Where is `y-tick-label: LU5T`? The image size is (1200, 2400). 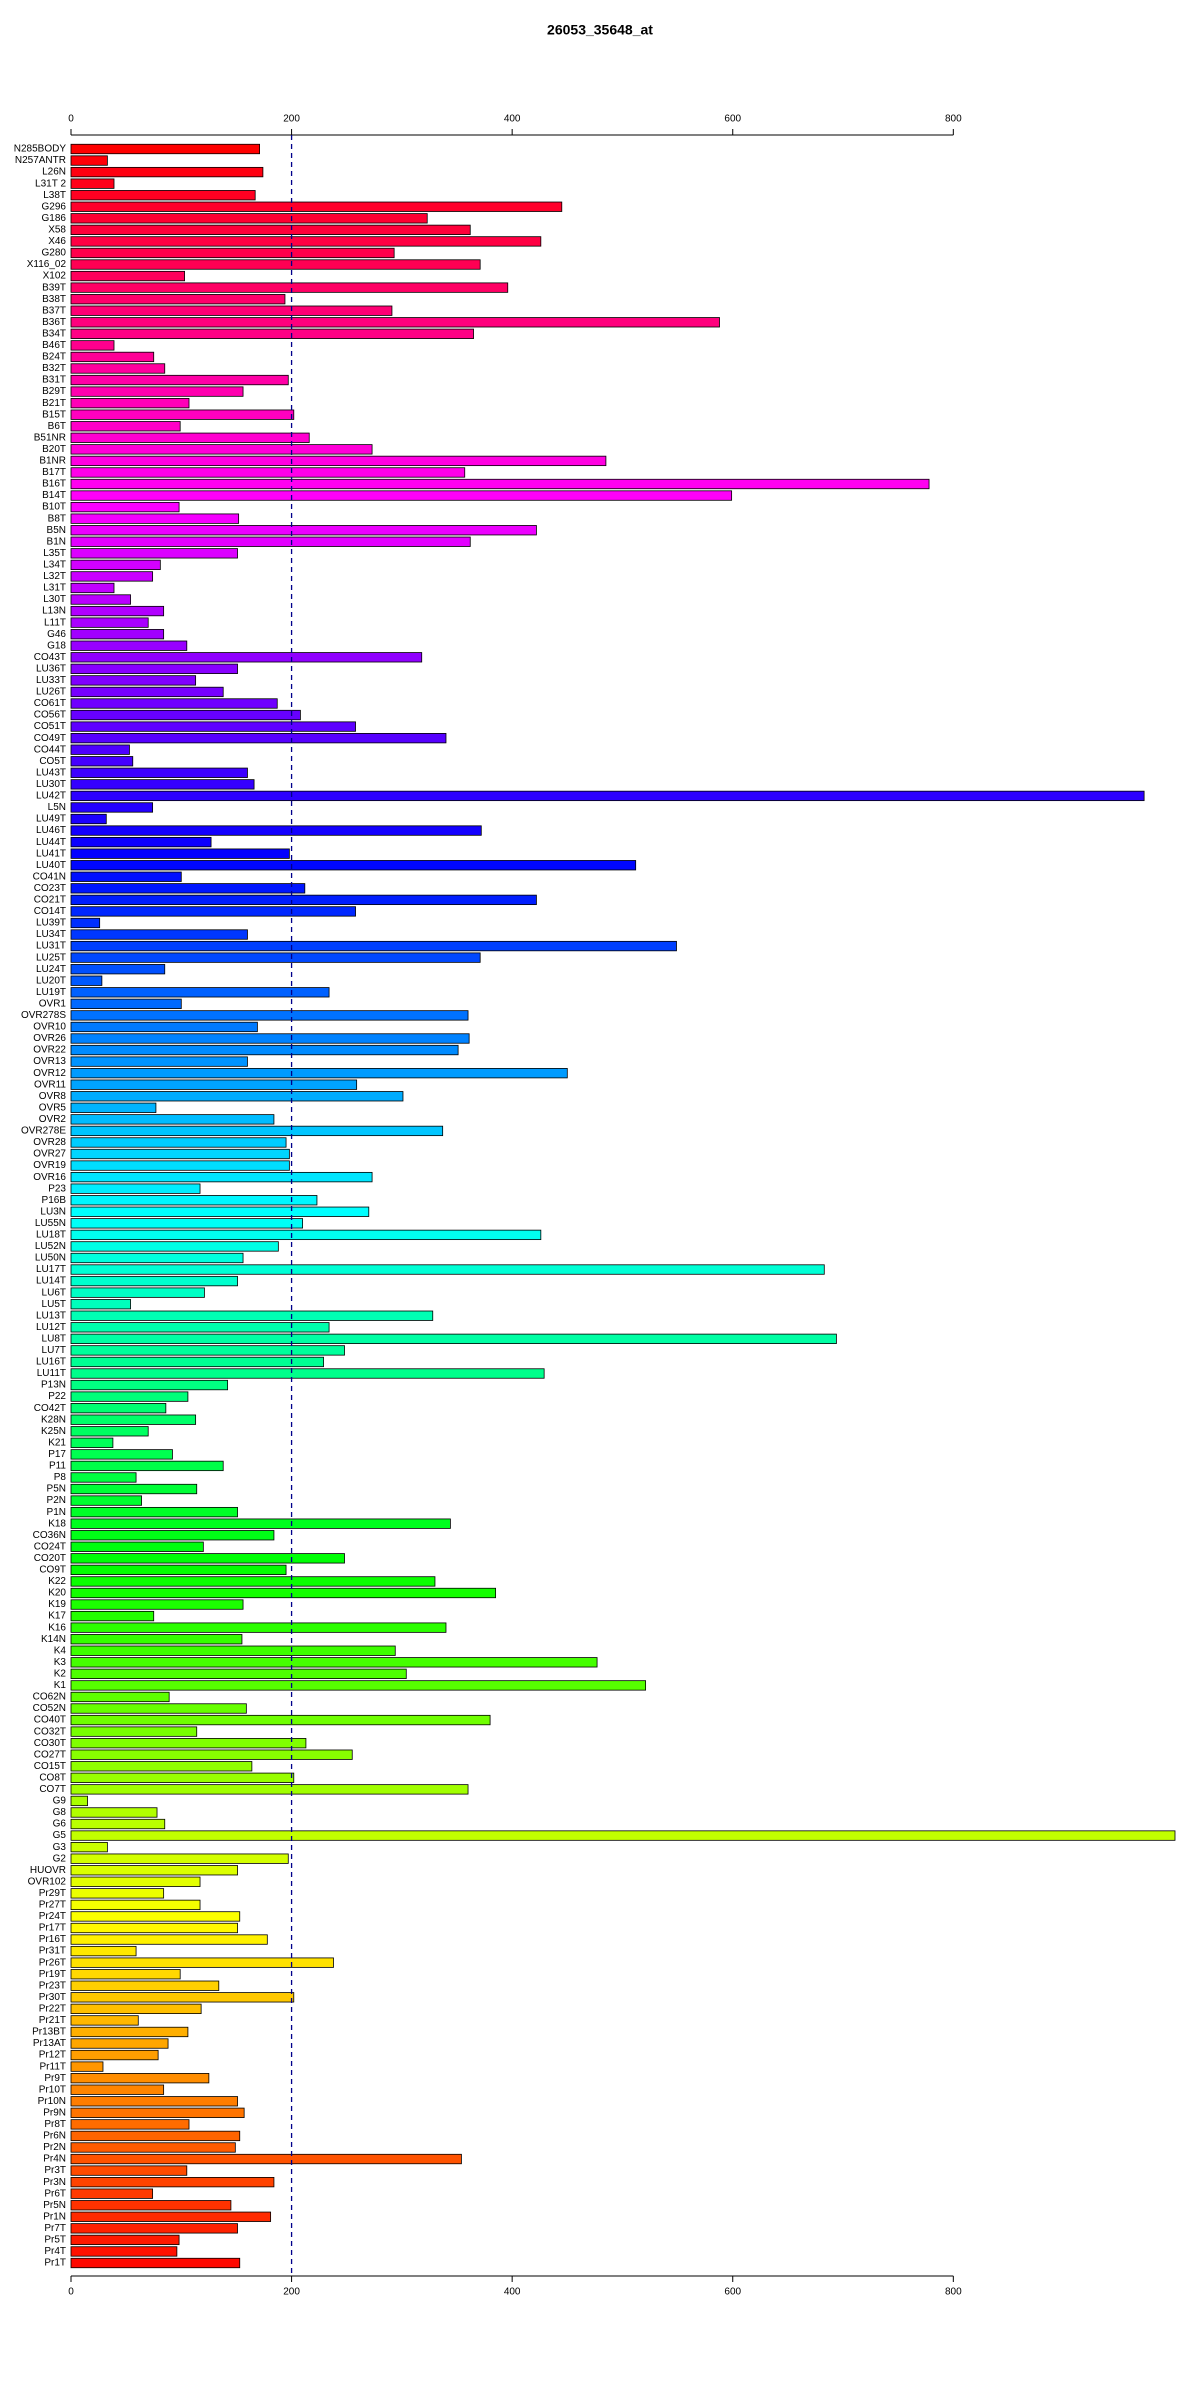 y-tick-label: LU5T is located at coordinates (54, 1304).